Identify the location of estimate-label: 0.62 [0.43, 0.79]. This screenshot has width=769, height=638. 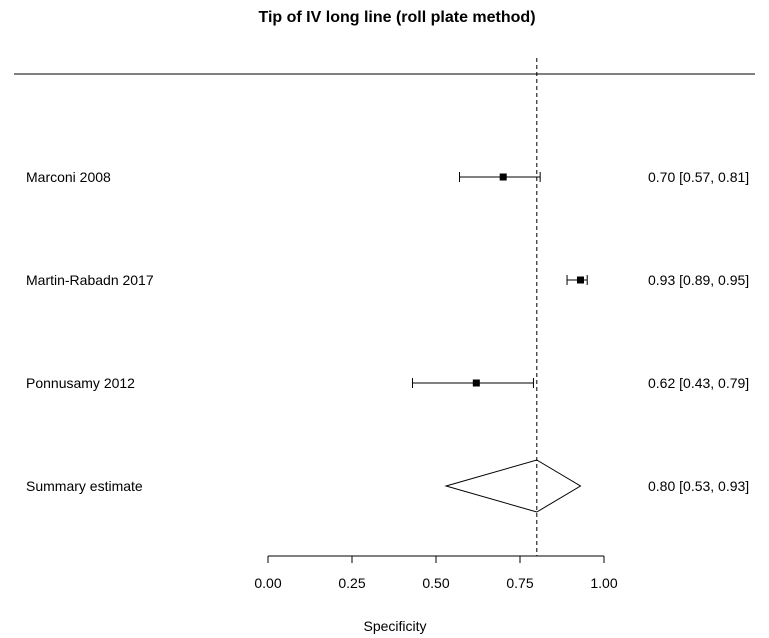
(698, 383).